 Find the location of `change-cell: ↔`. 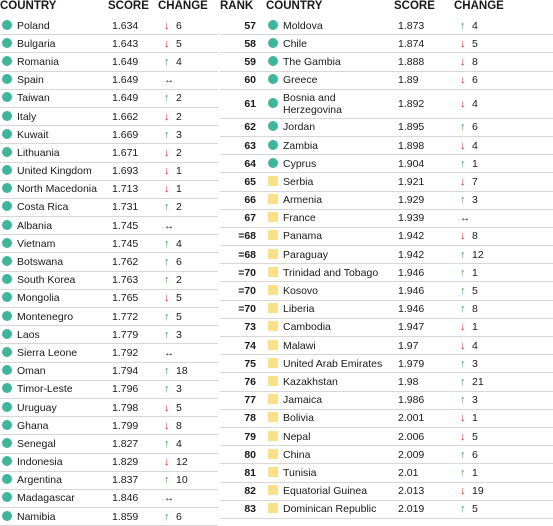

change-cell: ↔ is located at coordinates (188, 226).